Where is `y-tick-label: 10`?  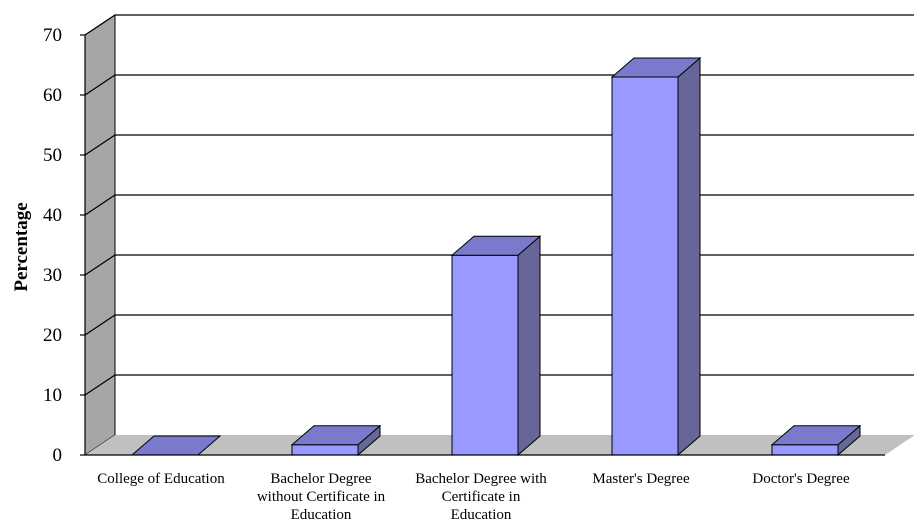
y-tick-label: 10 is located at coordinates (52, 395).